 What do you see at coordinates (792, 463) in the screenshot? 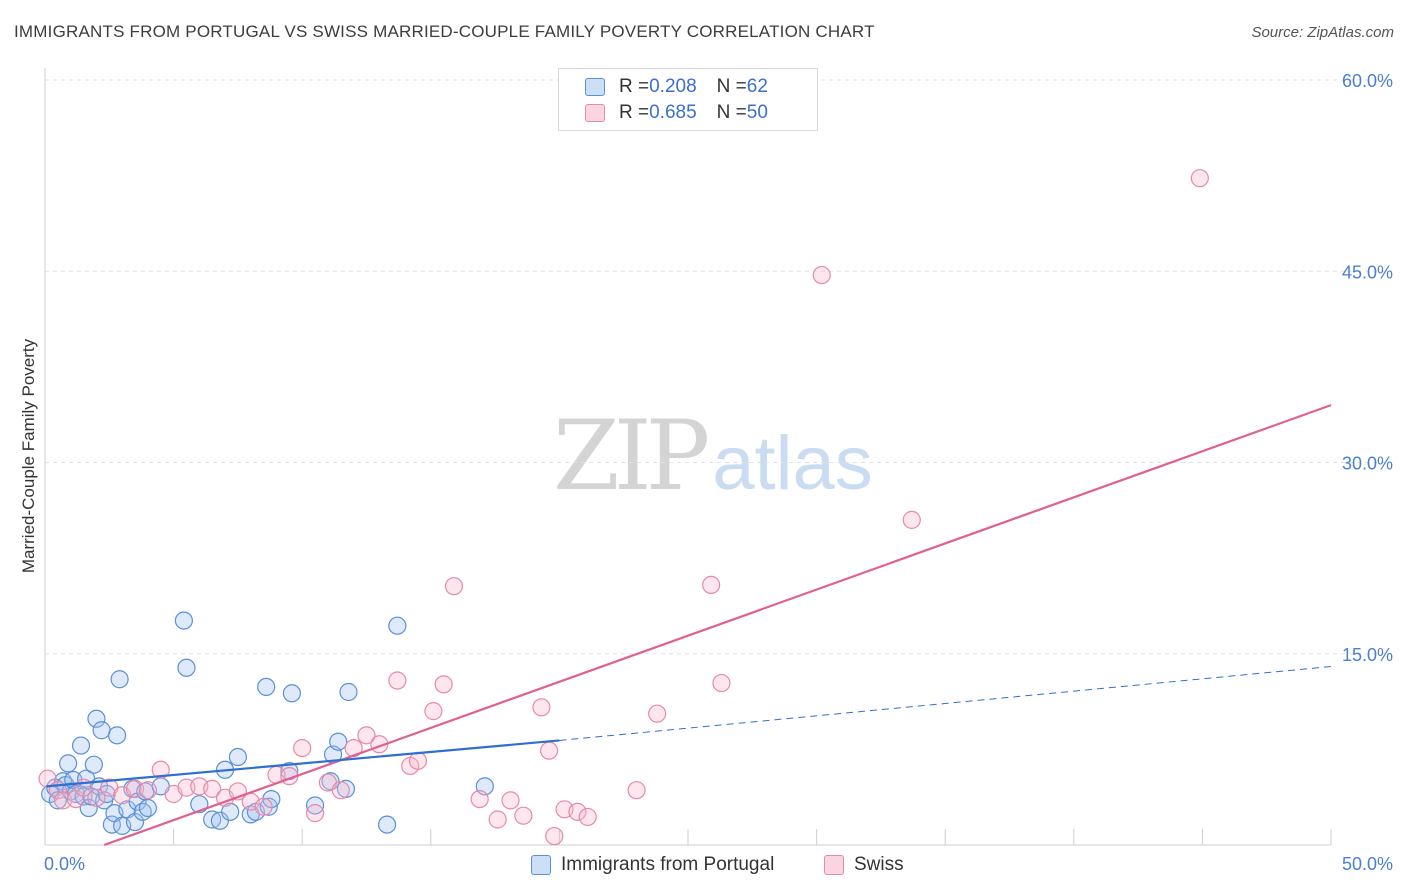
I see `watermark-atlas: atlas` at bounding box center [792, 463].